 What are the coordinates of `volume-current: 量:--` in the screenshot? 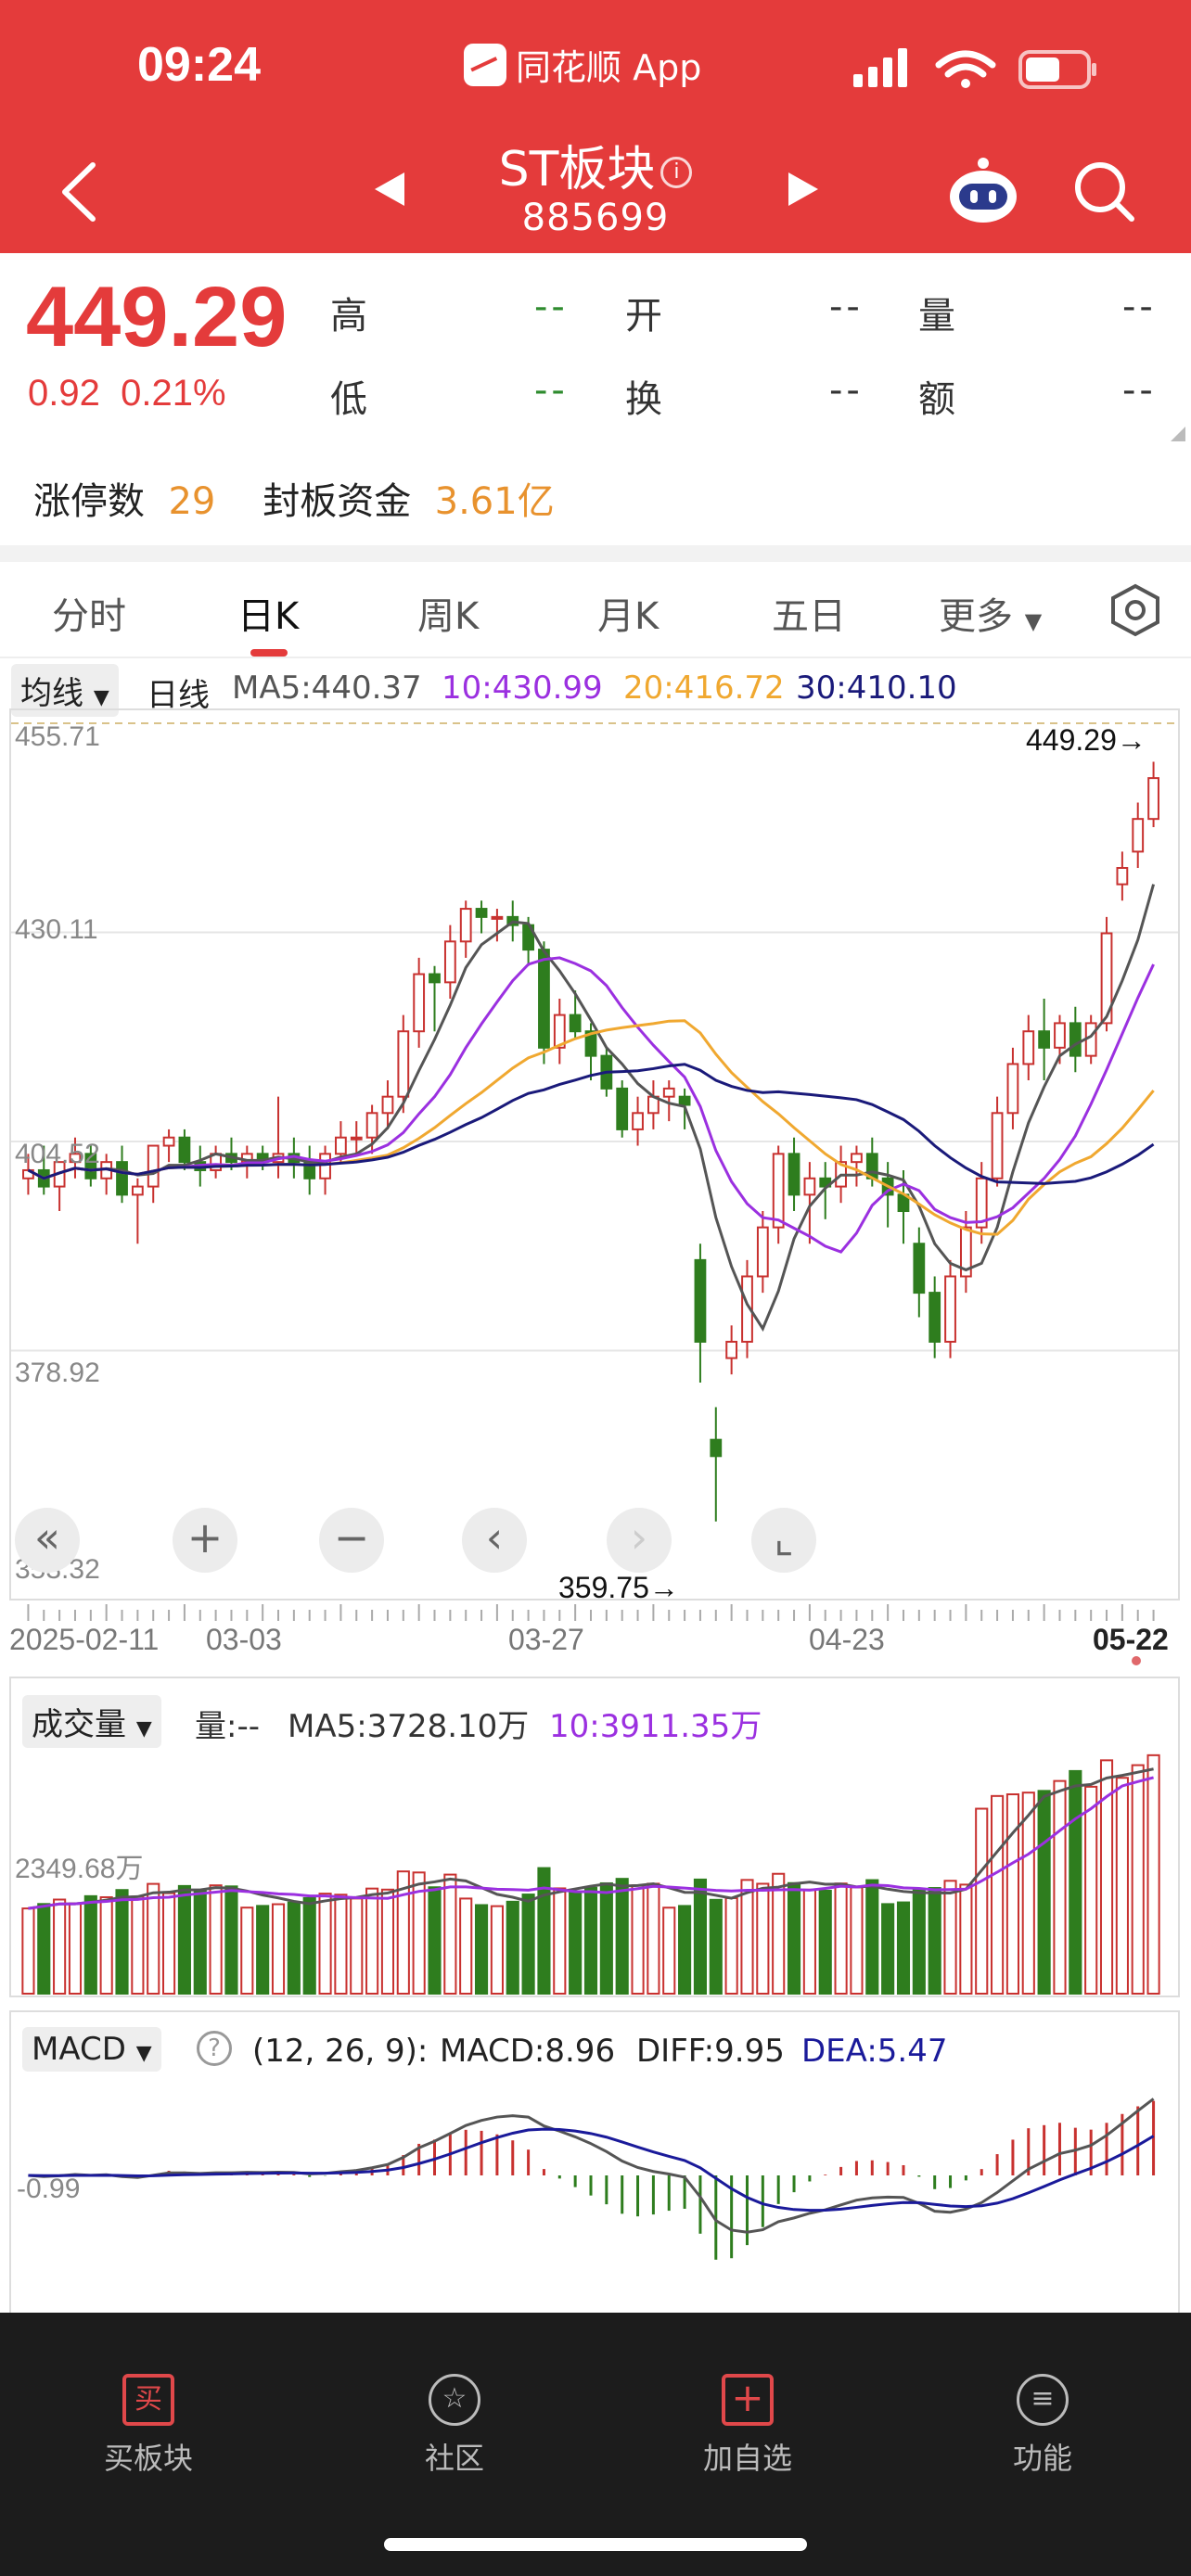 It's located at (228, 1726).